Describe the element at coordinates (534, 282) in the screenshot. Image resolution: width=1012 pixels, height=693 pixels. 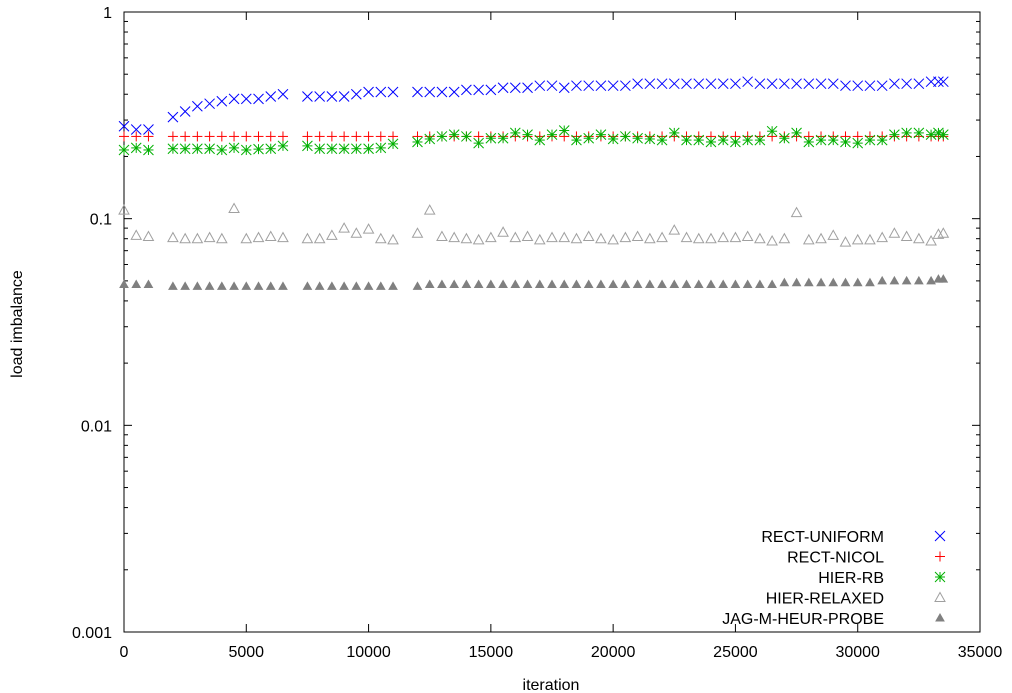
I see `series-jag-m-heur-probe` at that location.